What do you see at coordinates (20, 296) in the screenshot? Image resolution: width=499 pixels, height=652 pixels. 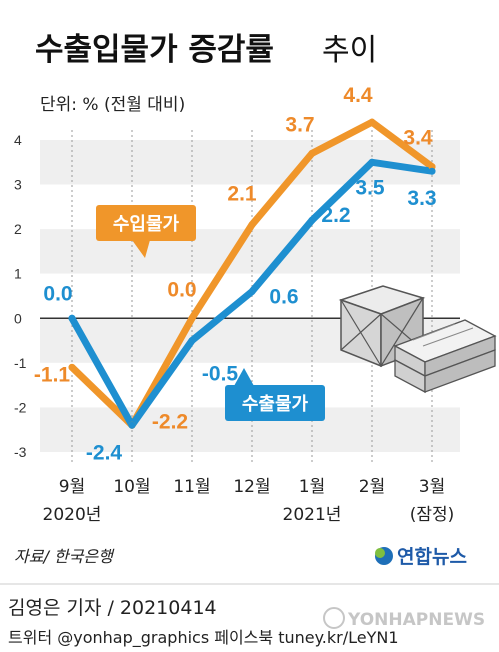 I see `y-axis-ticks: 4 3 2 1 0 -1 -2 -3` at bounding box center [20, 296].